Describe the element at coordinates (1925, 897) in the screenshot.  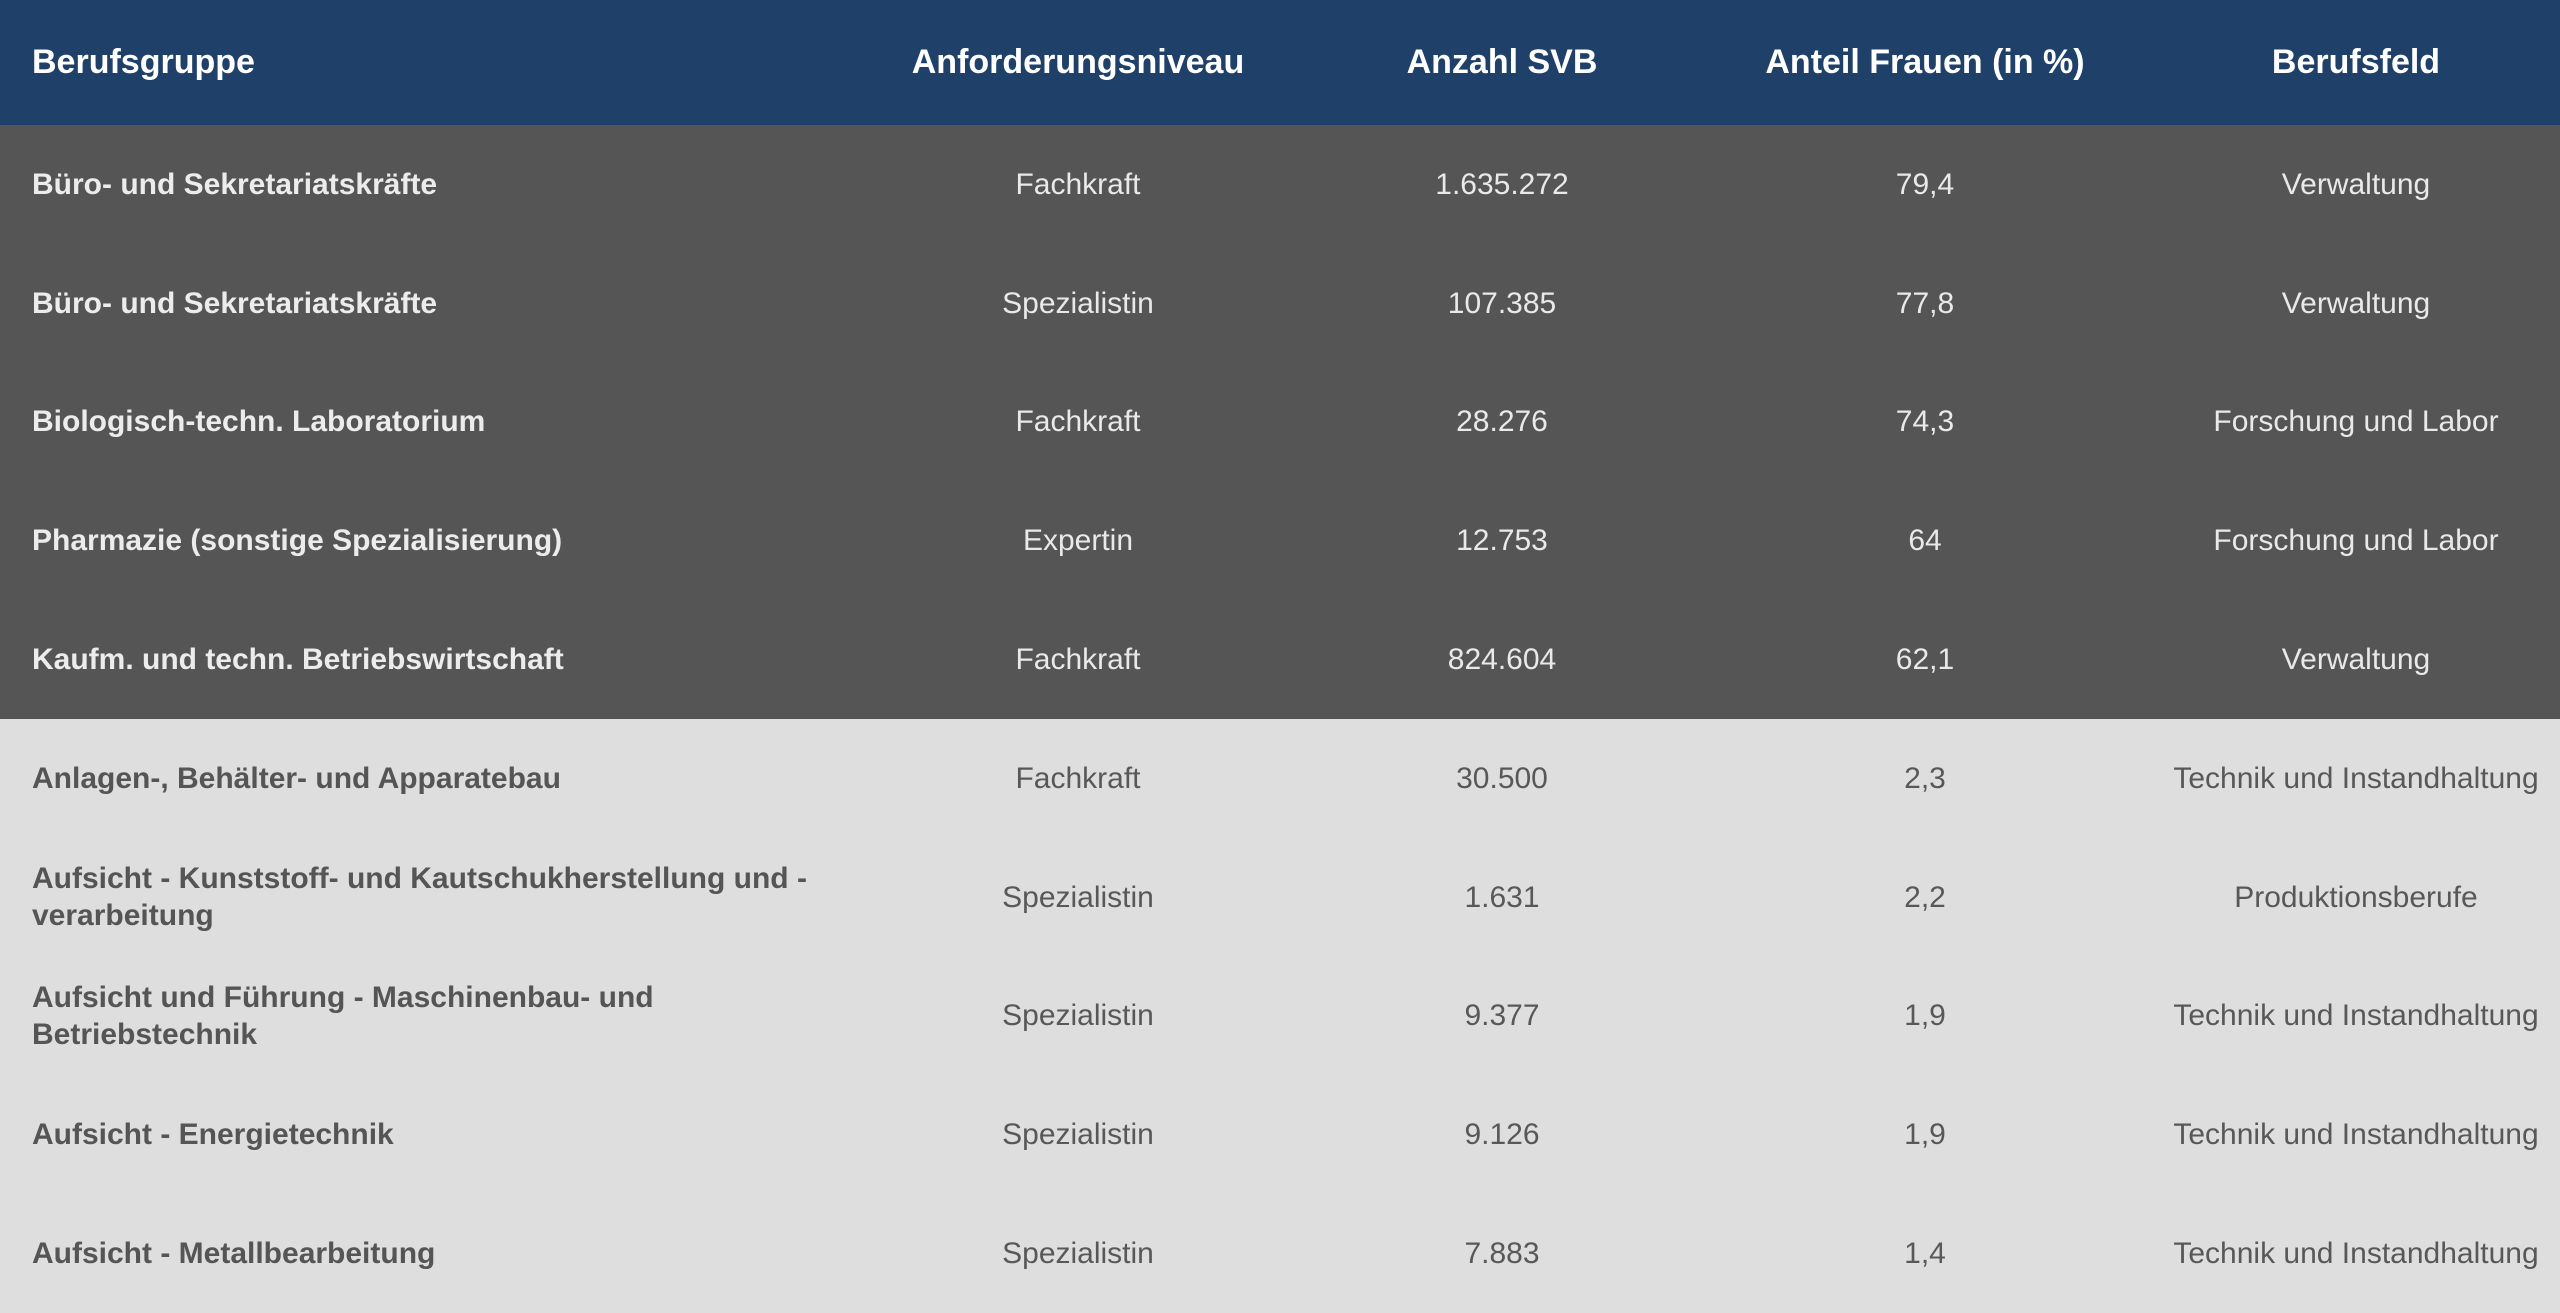
I see `cell-anteil-frauen: 2,2` at that location.